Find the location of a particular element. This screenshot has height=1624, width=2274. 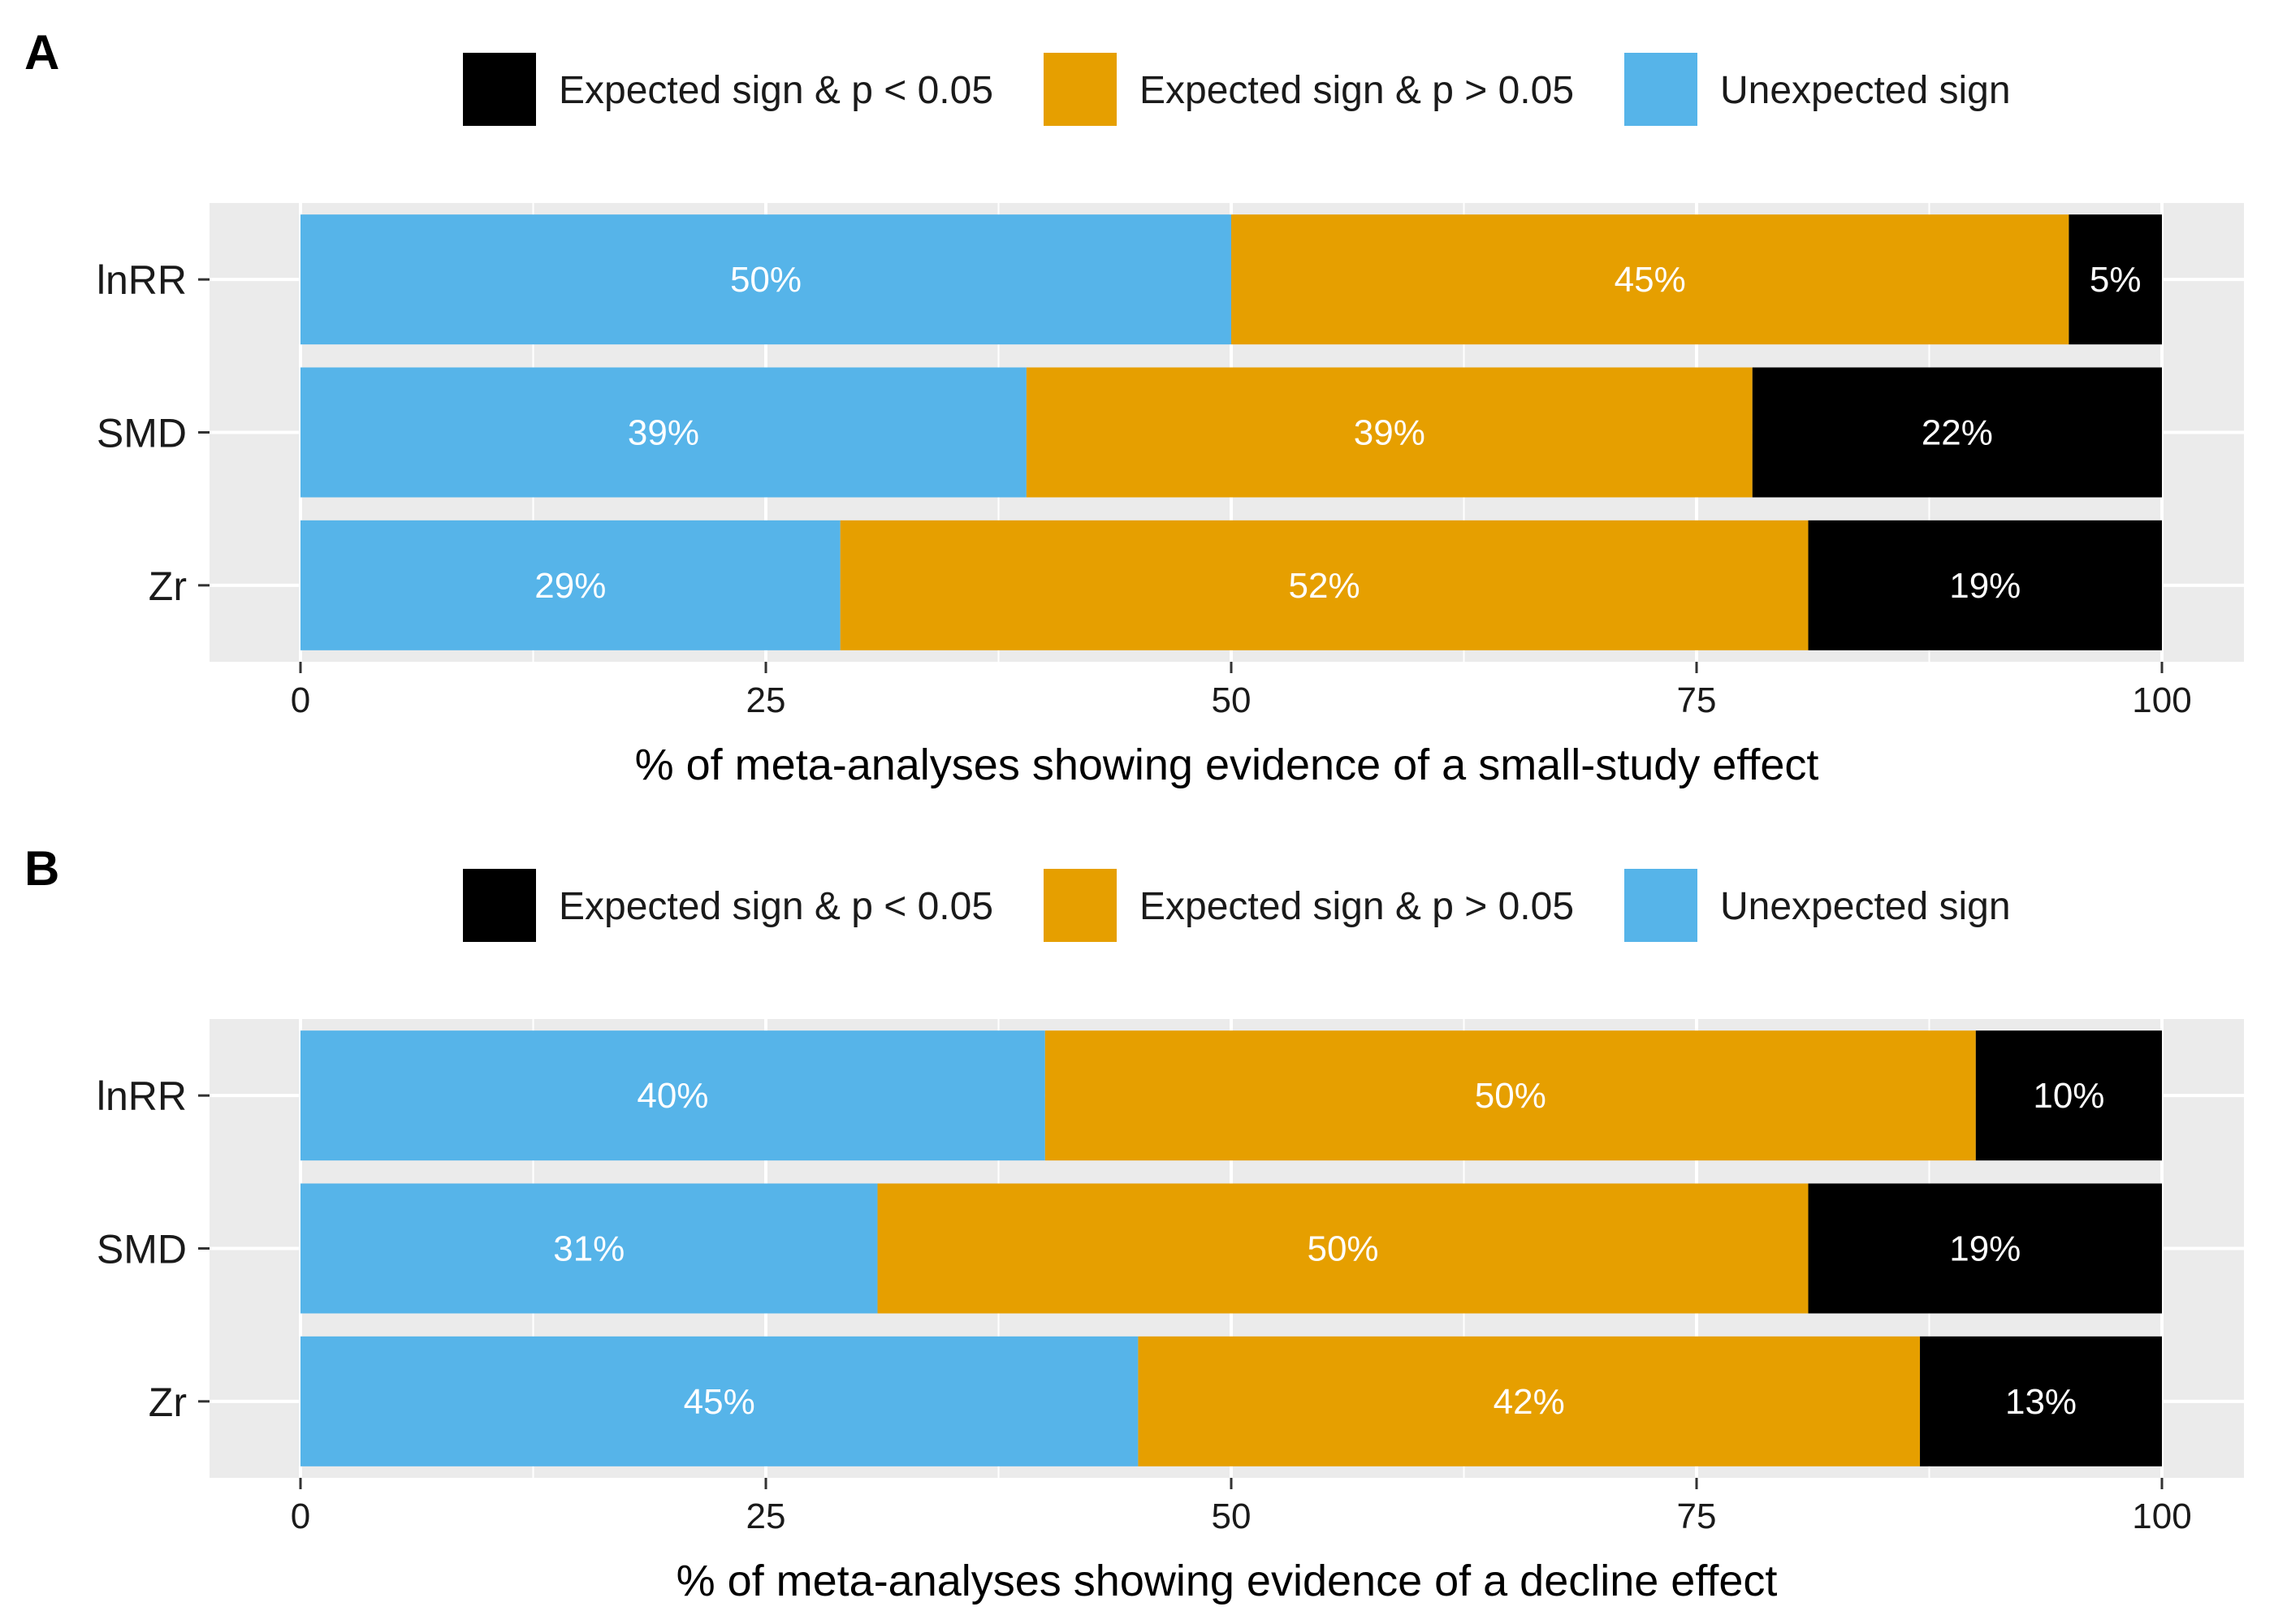

data-label: 13% is located at coordinates (2041, 1402).